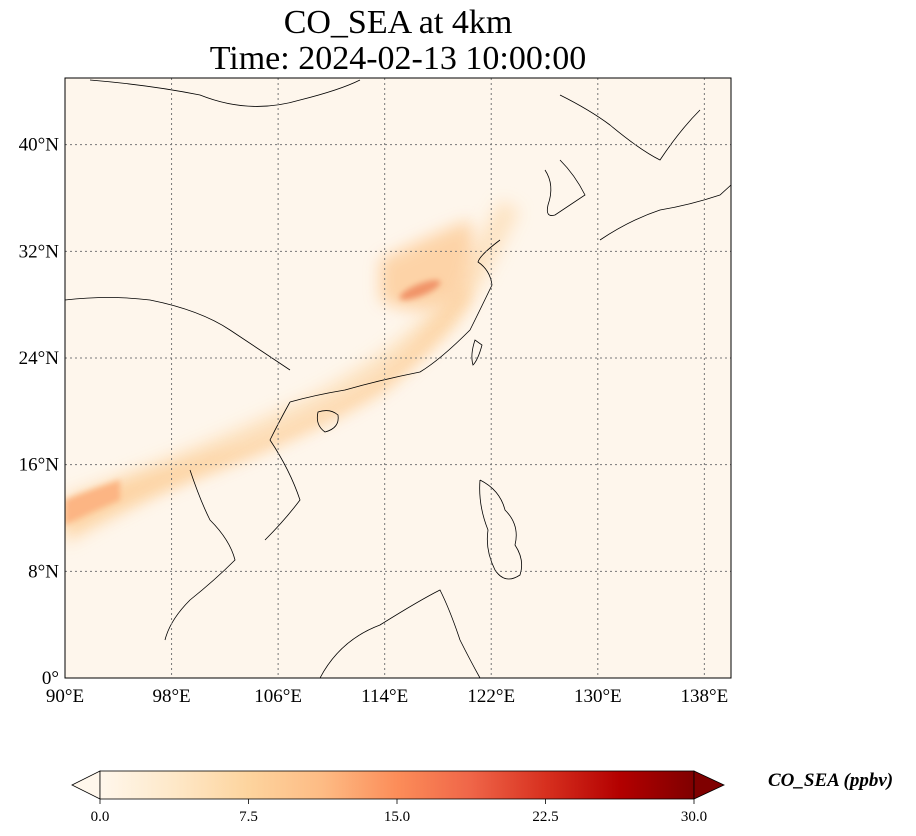  What do you see at coordinates (178, 334) in the screenshot?
I see `himalaya-border` at bounding box center [178, 334].